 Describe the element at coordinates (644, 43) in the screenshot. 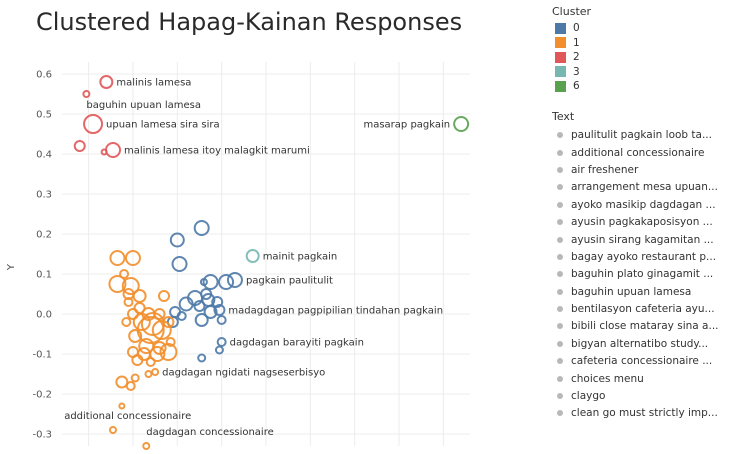

I see `legend-item-cluster: 1` at that location.